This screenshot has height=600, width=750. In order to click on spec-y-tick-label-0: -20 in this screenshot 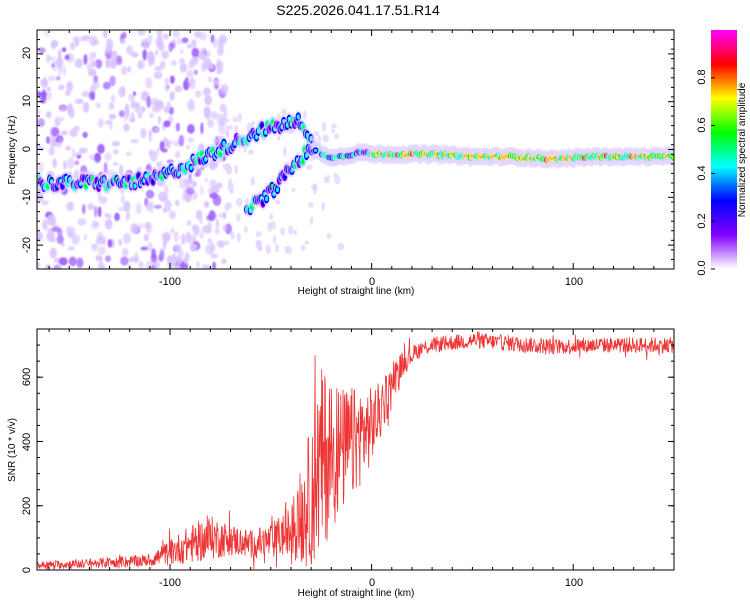, I will do `click(27, 245)`.